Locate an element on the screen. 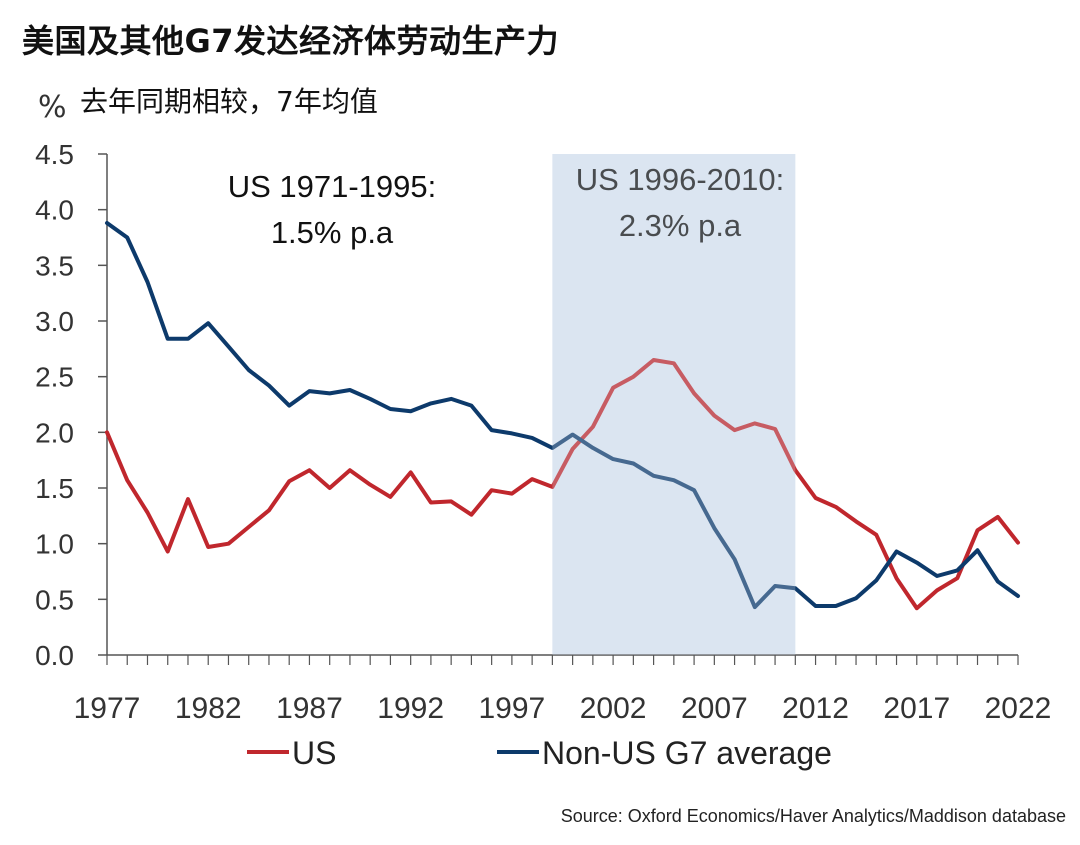  legend-label: US is located at coordinates (314, 753).